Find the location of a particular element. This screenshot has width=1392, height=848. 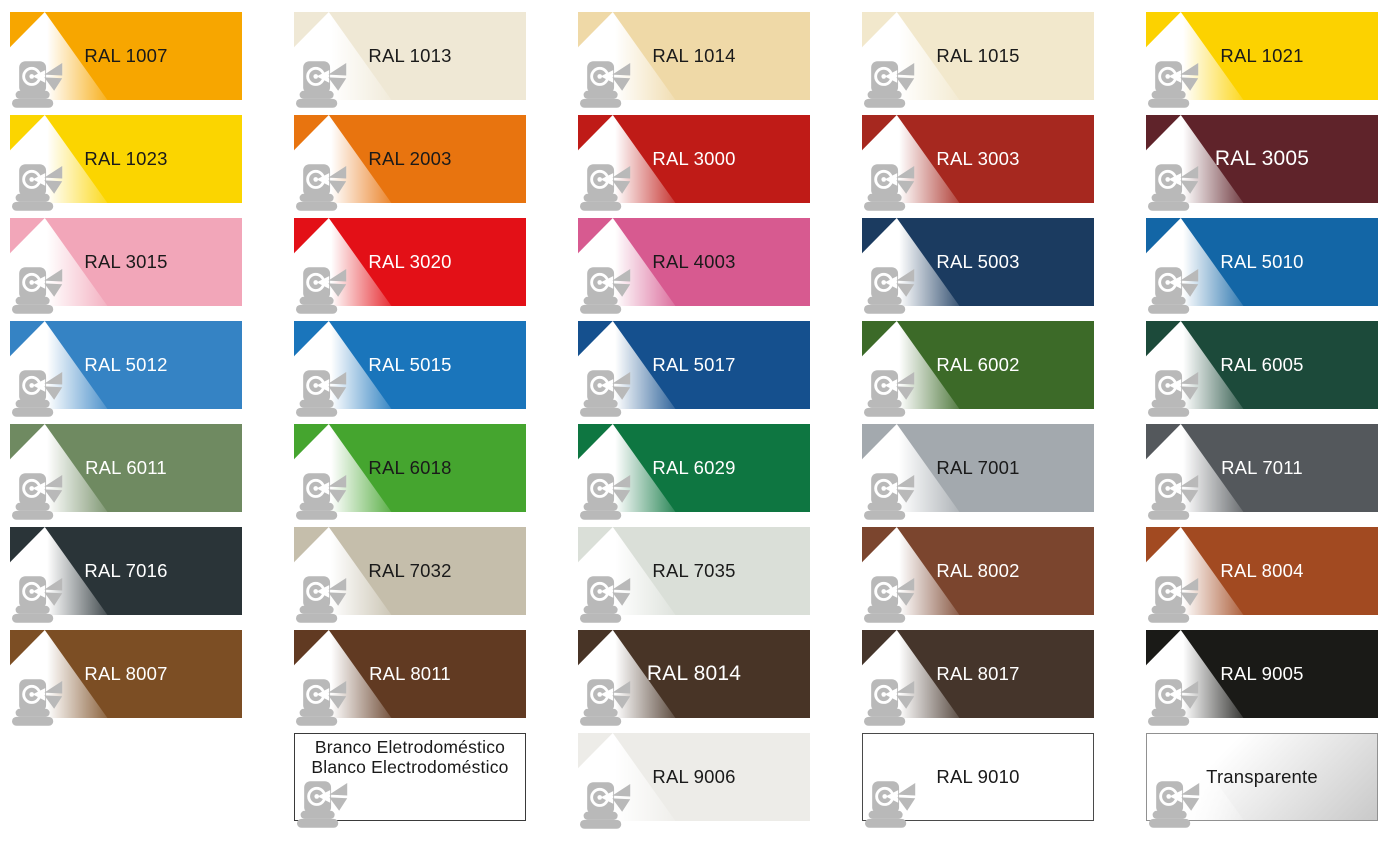

swatch-label: RAL 1014 is located at coordinates (694, 55).